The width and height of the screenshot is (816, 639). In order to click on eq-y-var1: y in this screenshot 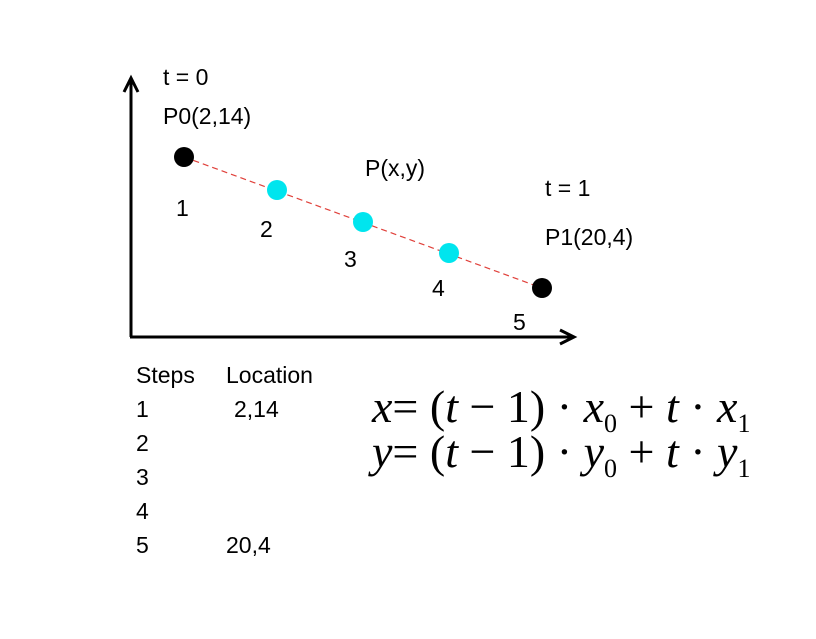, I will do `click(725, 451)`.